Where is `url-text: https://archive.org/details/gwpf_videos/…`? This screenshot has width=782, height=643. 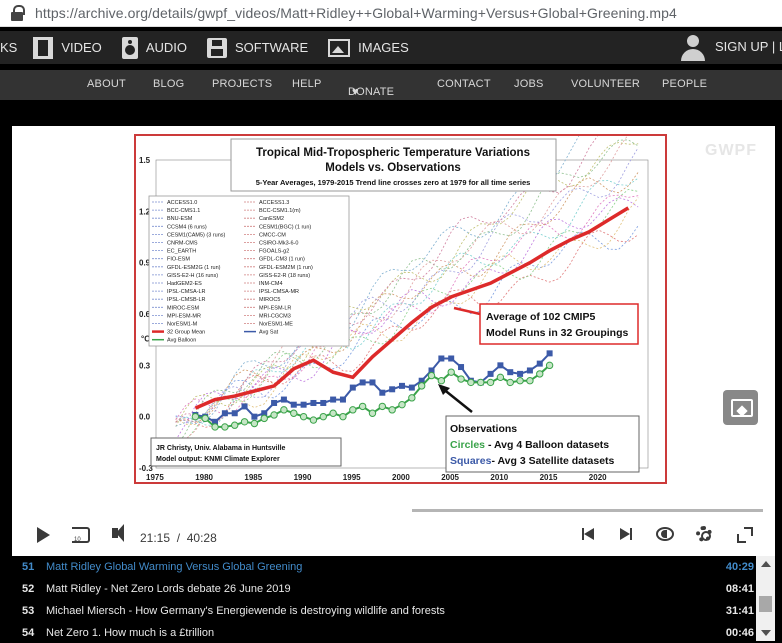
url-text: https://archive.org/details/gwpf_videos/… is located at coordinates (356, 13).